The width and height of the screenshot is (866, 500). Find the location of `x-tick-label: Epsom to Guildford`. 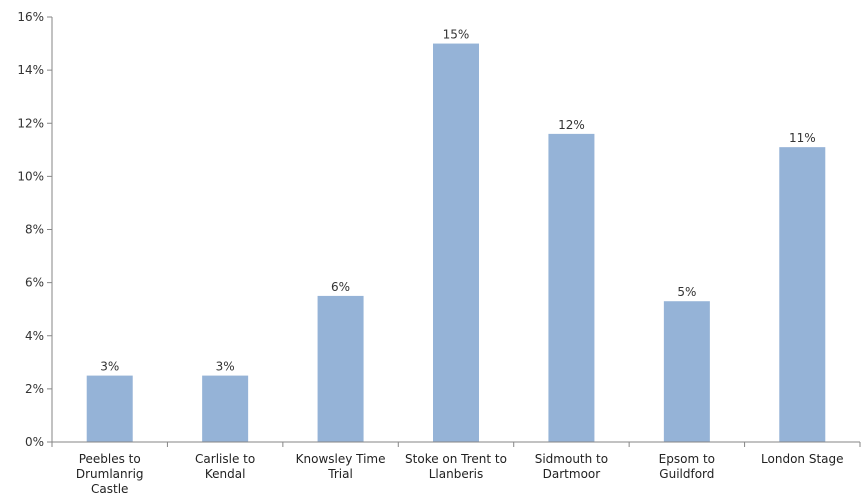

x-tick-label: Epsom to Guildford is located at coordinates (687, 466).